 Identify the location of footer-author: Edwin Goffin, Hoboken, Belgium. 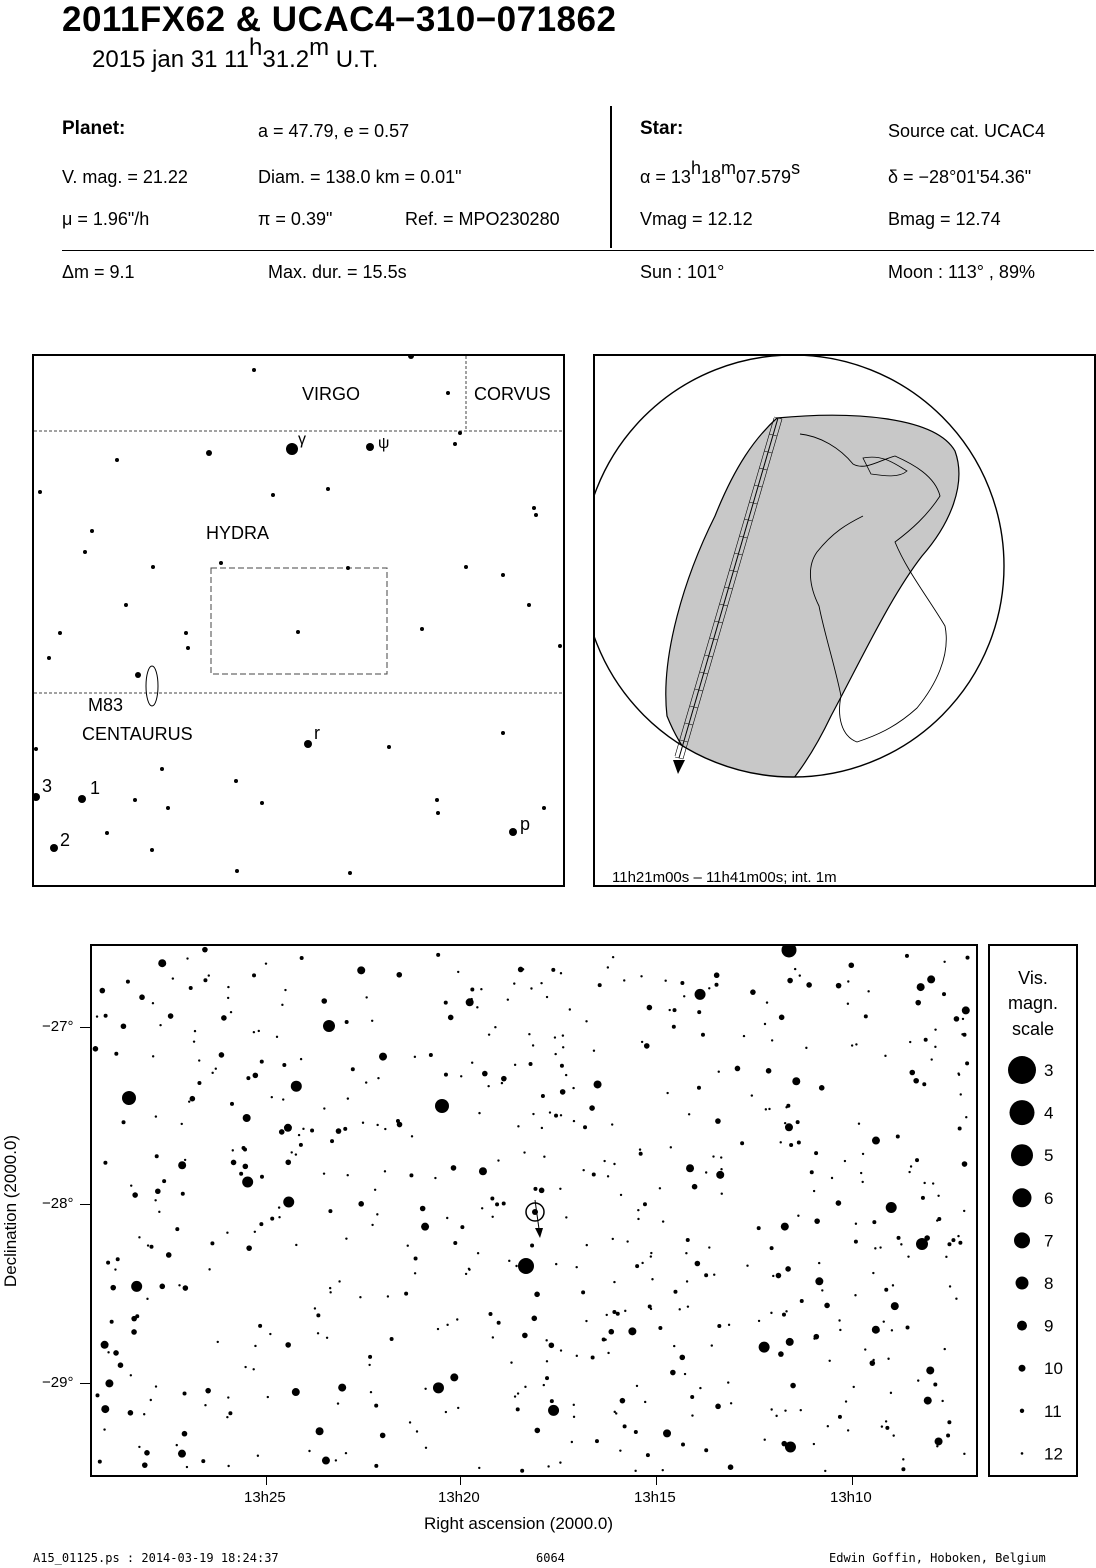
(937, 1558).